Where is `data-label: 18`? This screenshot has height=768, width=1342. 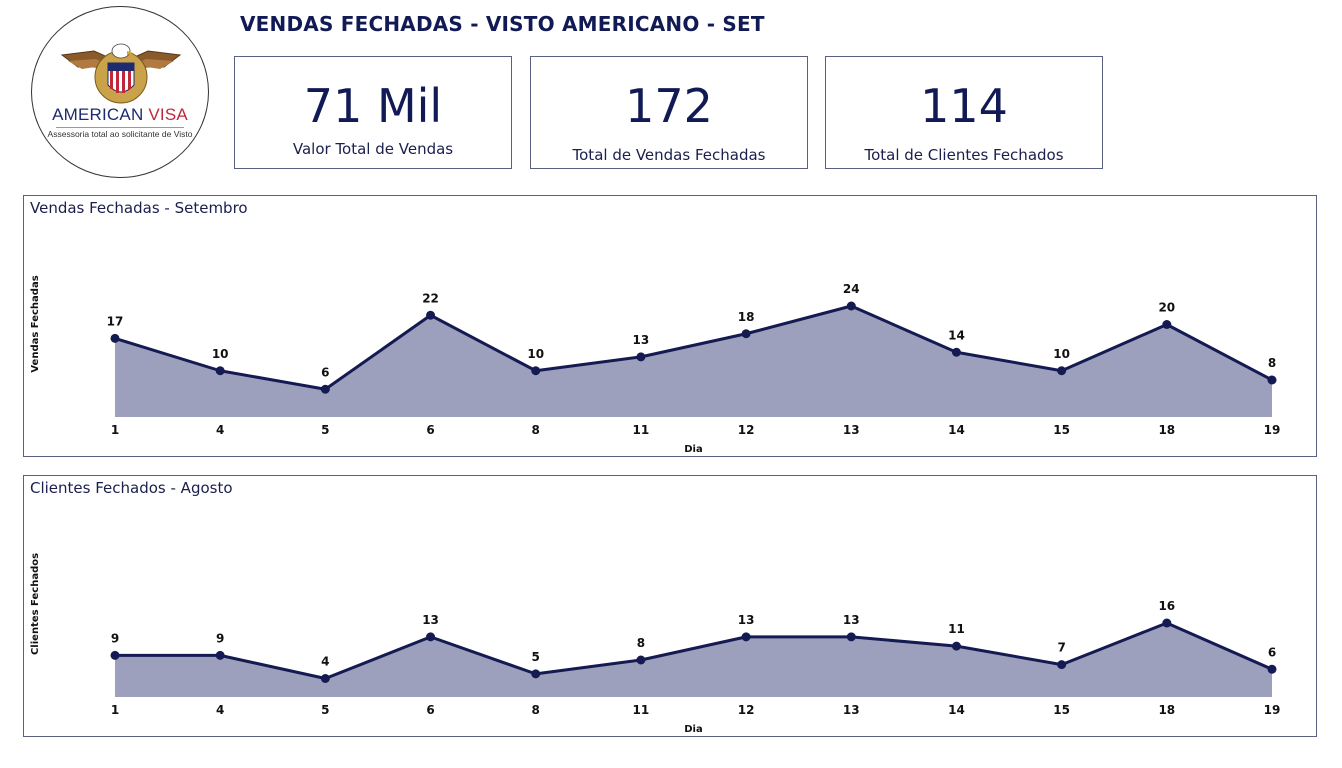
data-label: 18 is located at coordinates (746, 317).